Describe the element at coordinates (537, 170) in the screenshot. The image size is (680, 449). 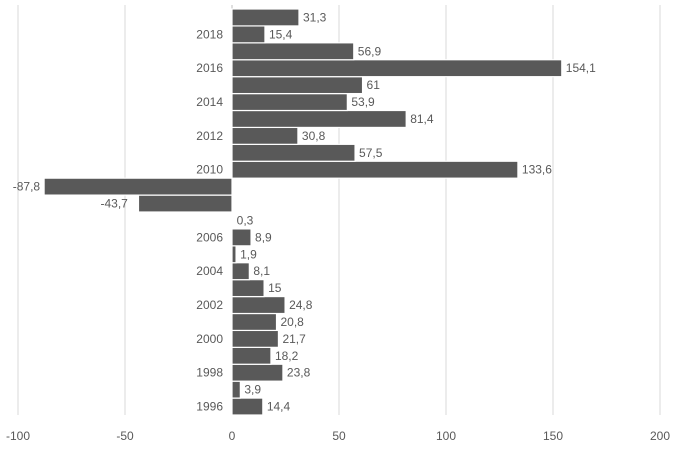
I see `data-label-2010: 133,6` at that location.